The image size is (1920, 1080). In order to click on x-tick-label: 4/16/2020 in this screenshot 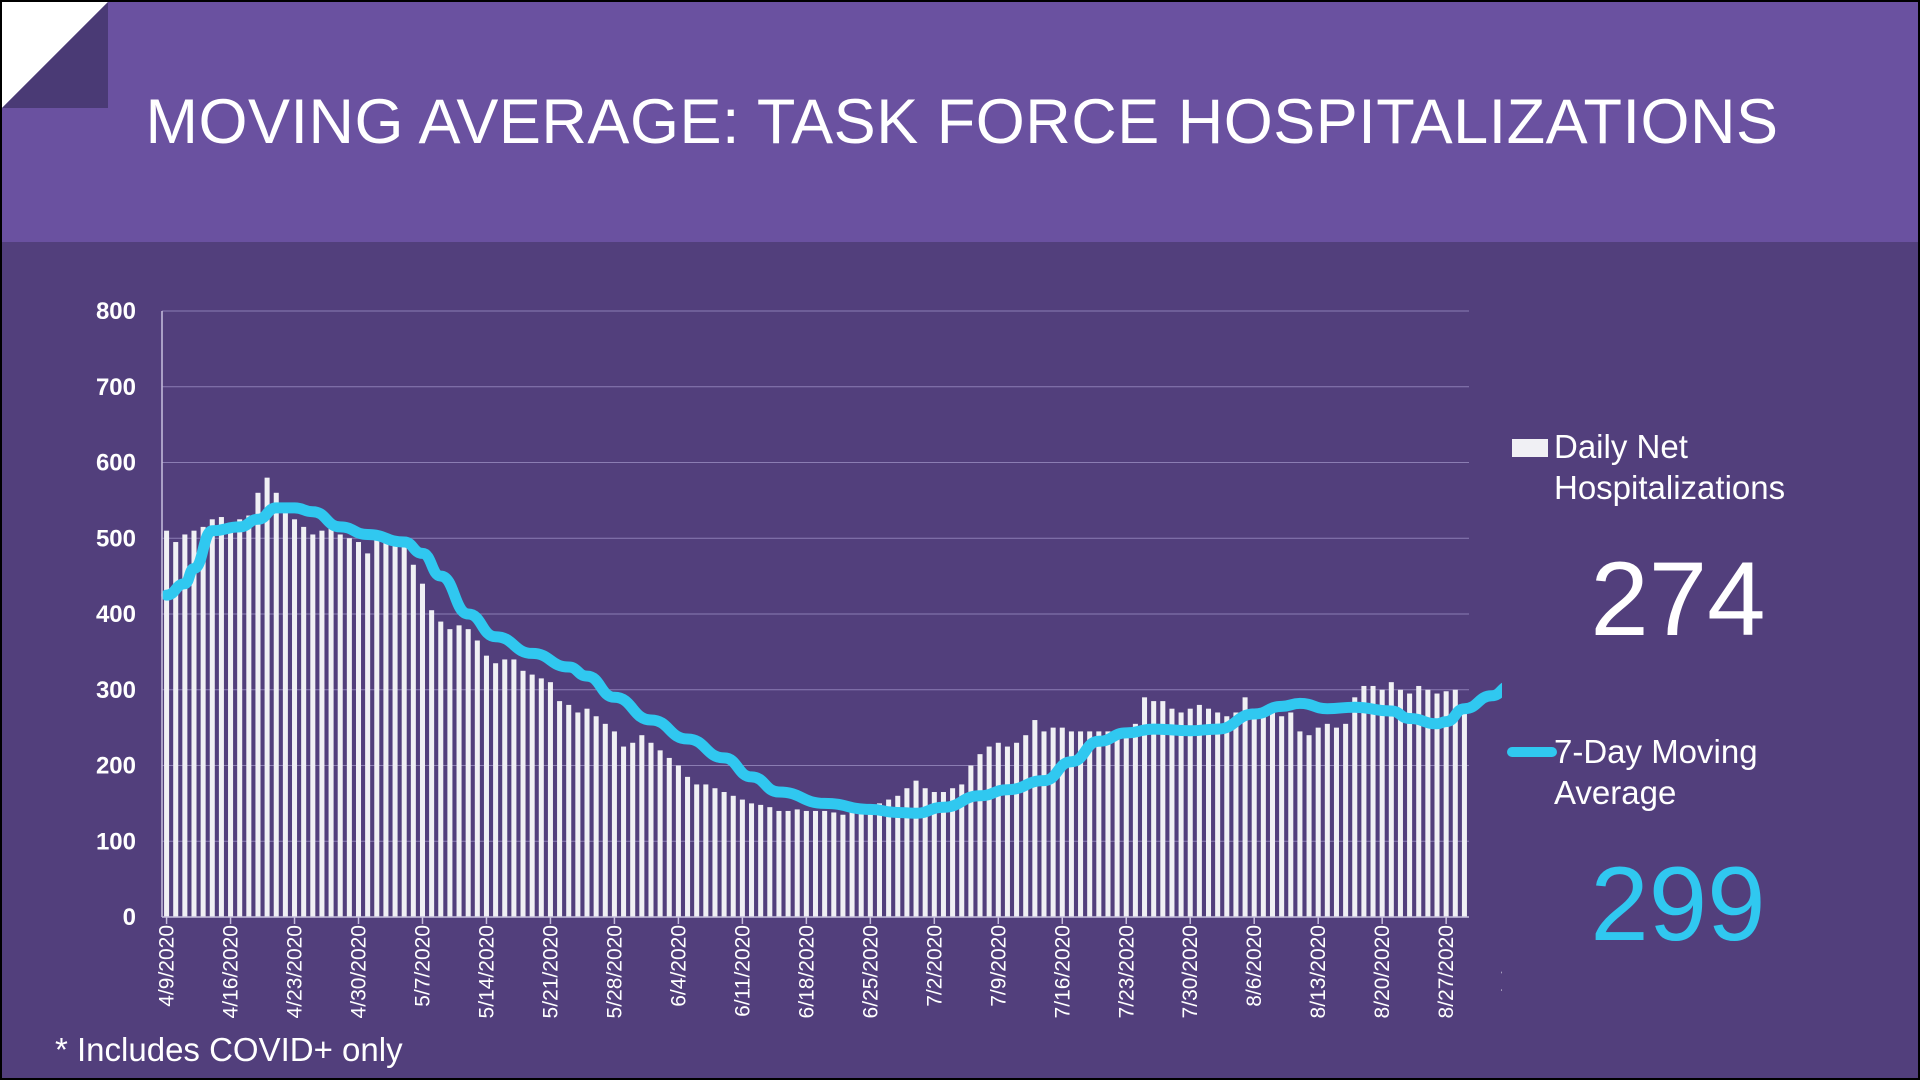, I will do `click(231, 971)`.